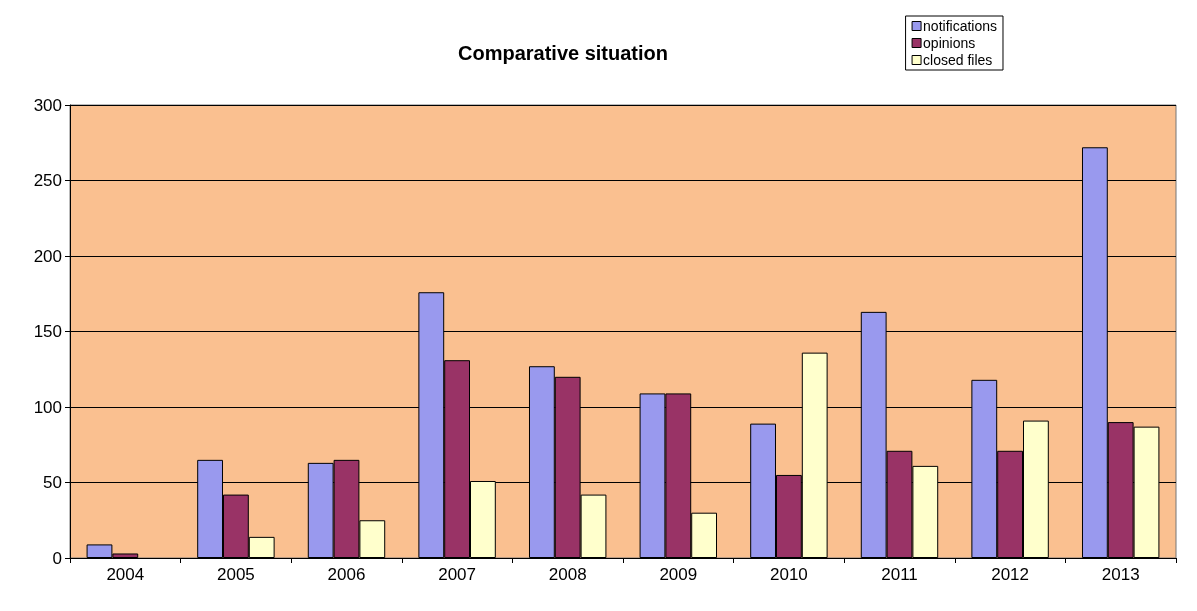 This screenshot has height=611, width=1197. What do you see at coordinates (47, 256) in the screenshot?
I see `y-tick-label: 200` at bounding box center [47, 256].